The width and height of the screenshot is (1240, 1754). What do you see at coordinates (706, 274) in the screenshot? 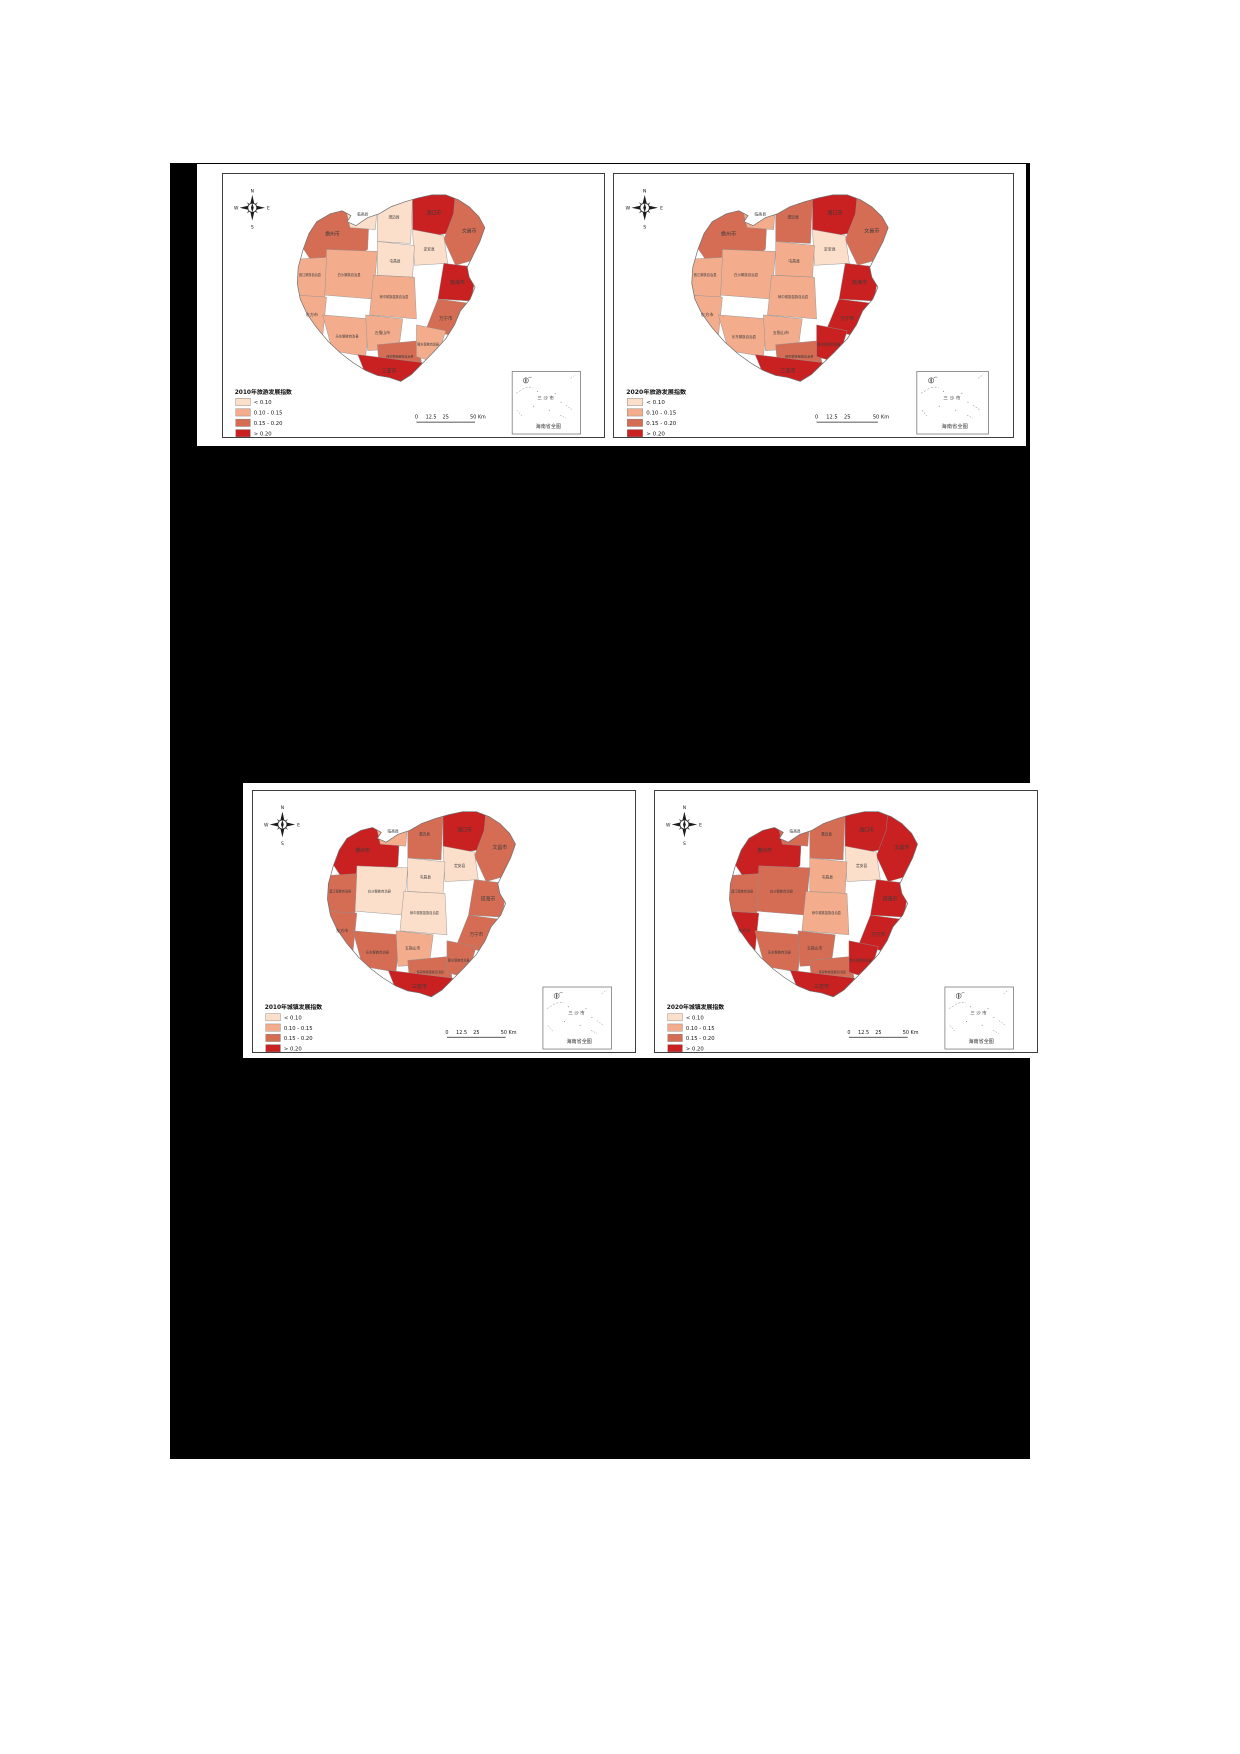
I see `region-label: 昌江黎族自治县` at bounding box center [706, 274].